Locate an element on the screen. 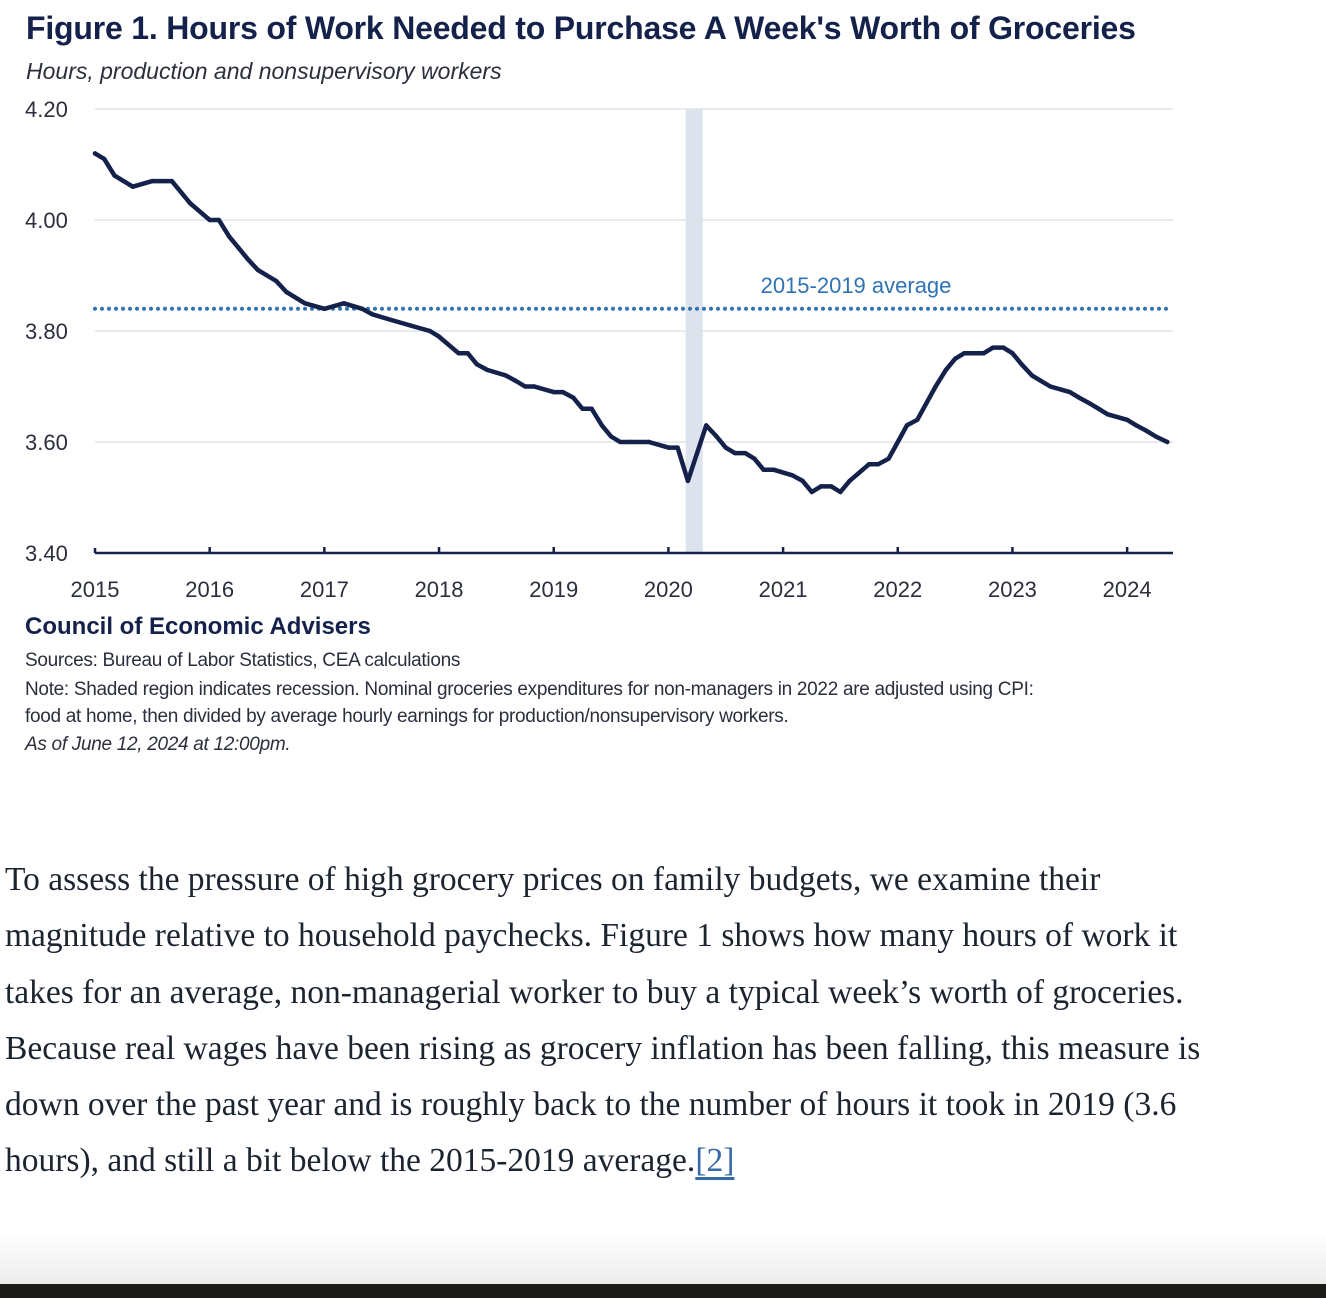  x-tick-label: 2015 is located at coordinates (95, 589).